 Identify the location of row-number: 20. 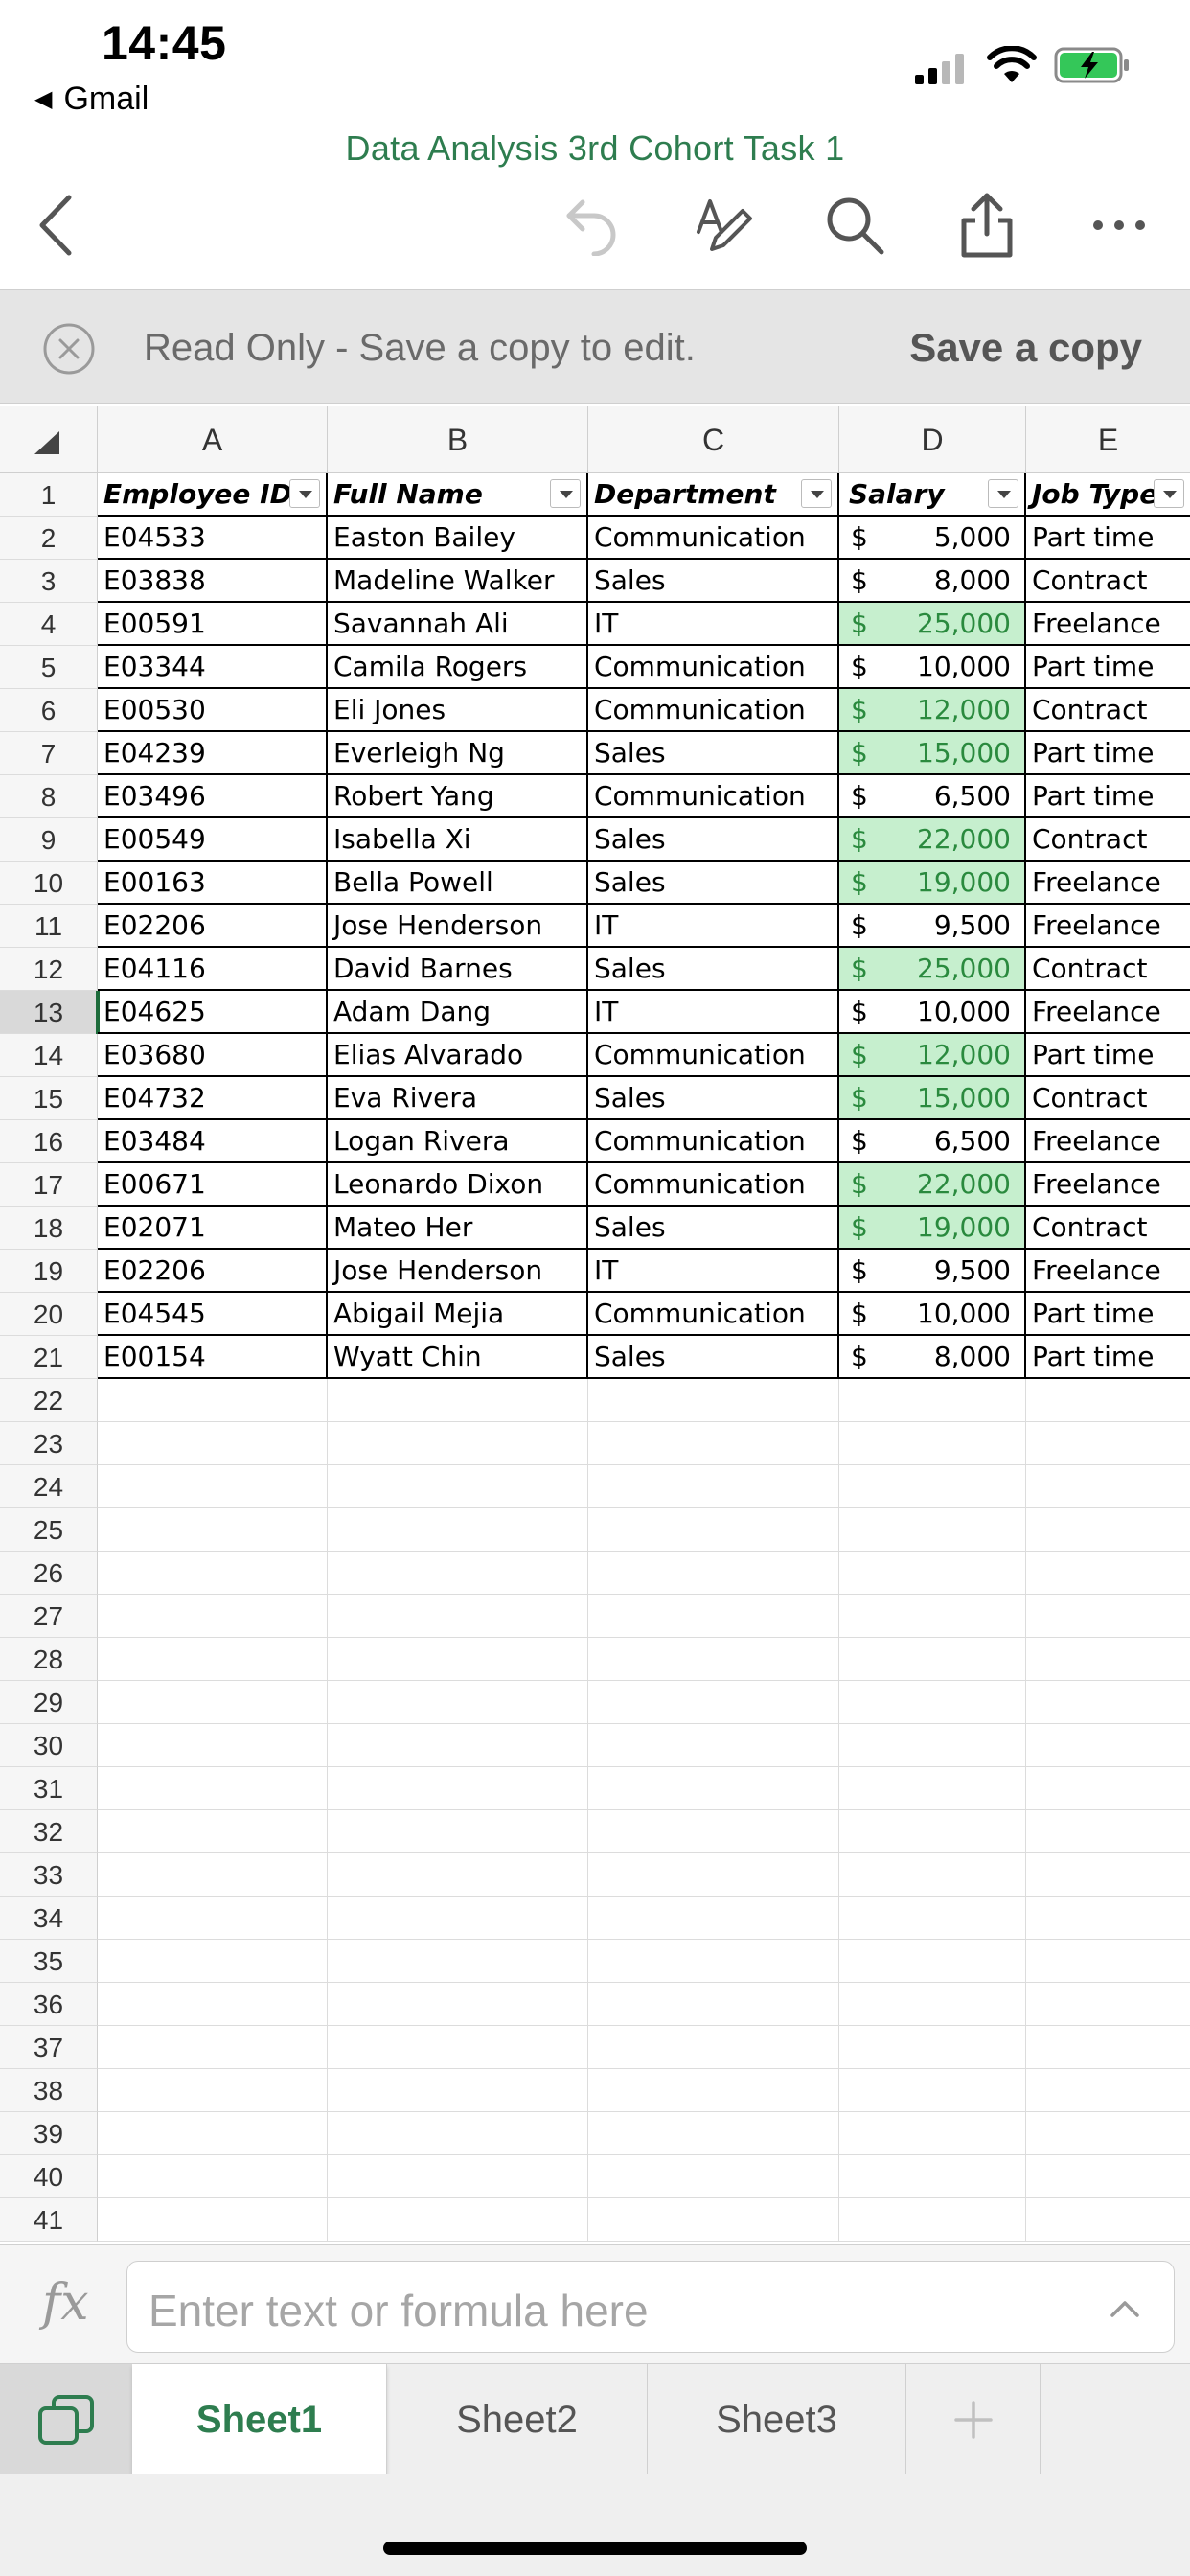
(49, 1314).